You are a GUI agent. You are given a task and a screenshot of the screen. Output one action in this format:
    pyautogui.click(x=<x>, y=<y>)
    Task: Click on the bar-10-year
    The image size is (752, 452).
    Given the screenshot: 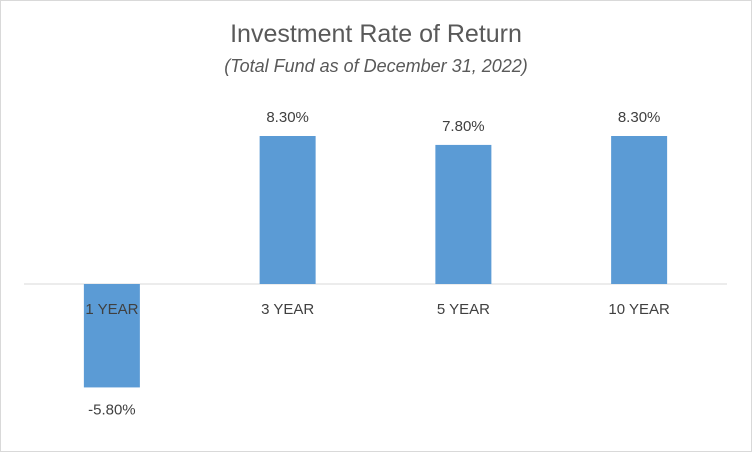 What is the action you would take?
    pyautogui.click(x=639, y=210)
    